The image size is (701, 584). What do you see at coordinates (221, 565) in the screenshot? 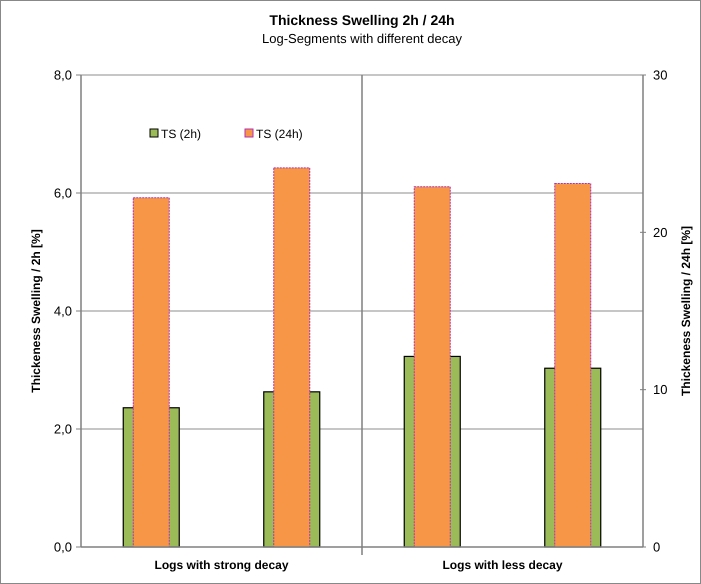
I see `text: Logs with strong decay` at bounding box center [221, 565].